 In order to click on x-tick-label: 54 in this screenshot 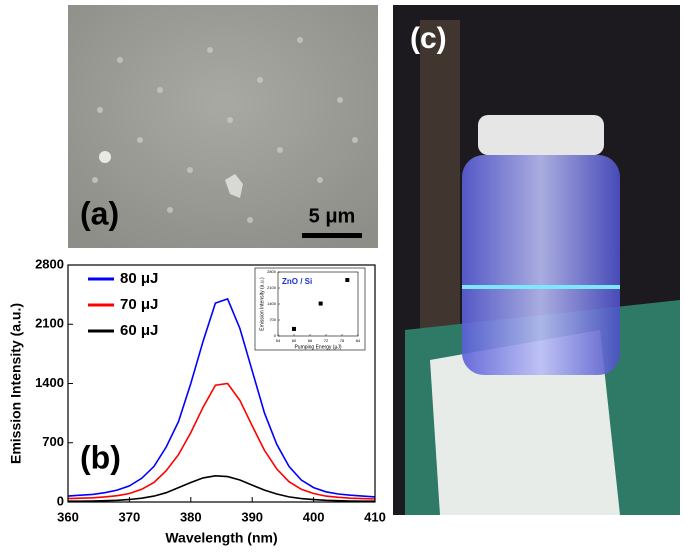, I will do `click(278, 340)`.